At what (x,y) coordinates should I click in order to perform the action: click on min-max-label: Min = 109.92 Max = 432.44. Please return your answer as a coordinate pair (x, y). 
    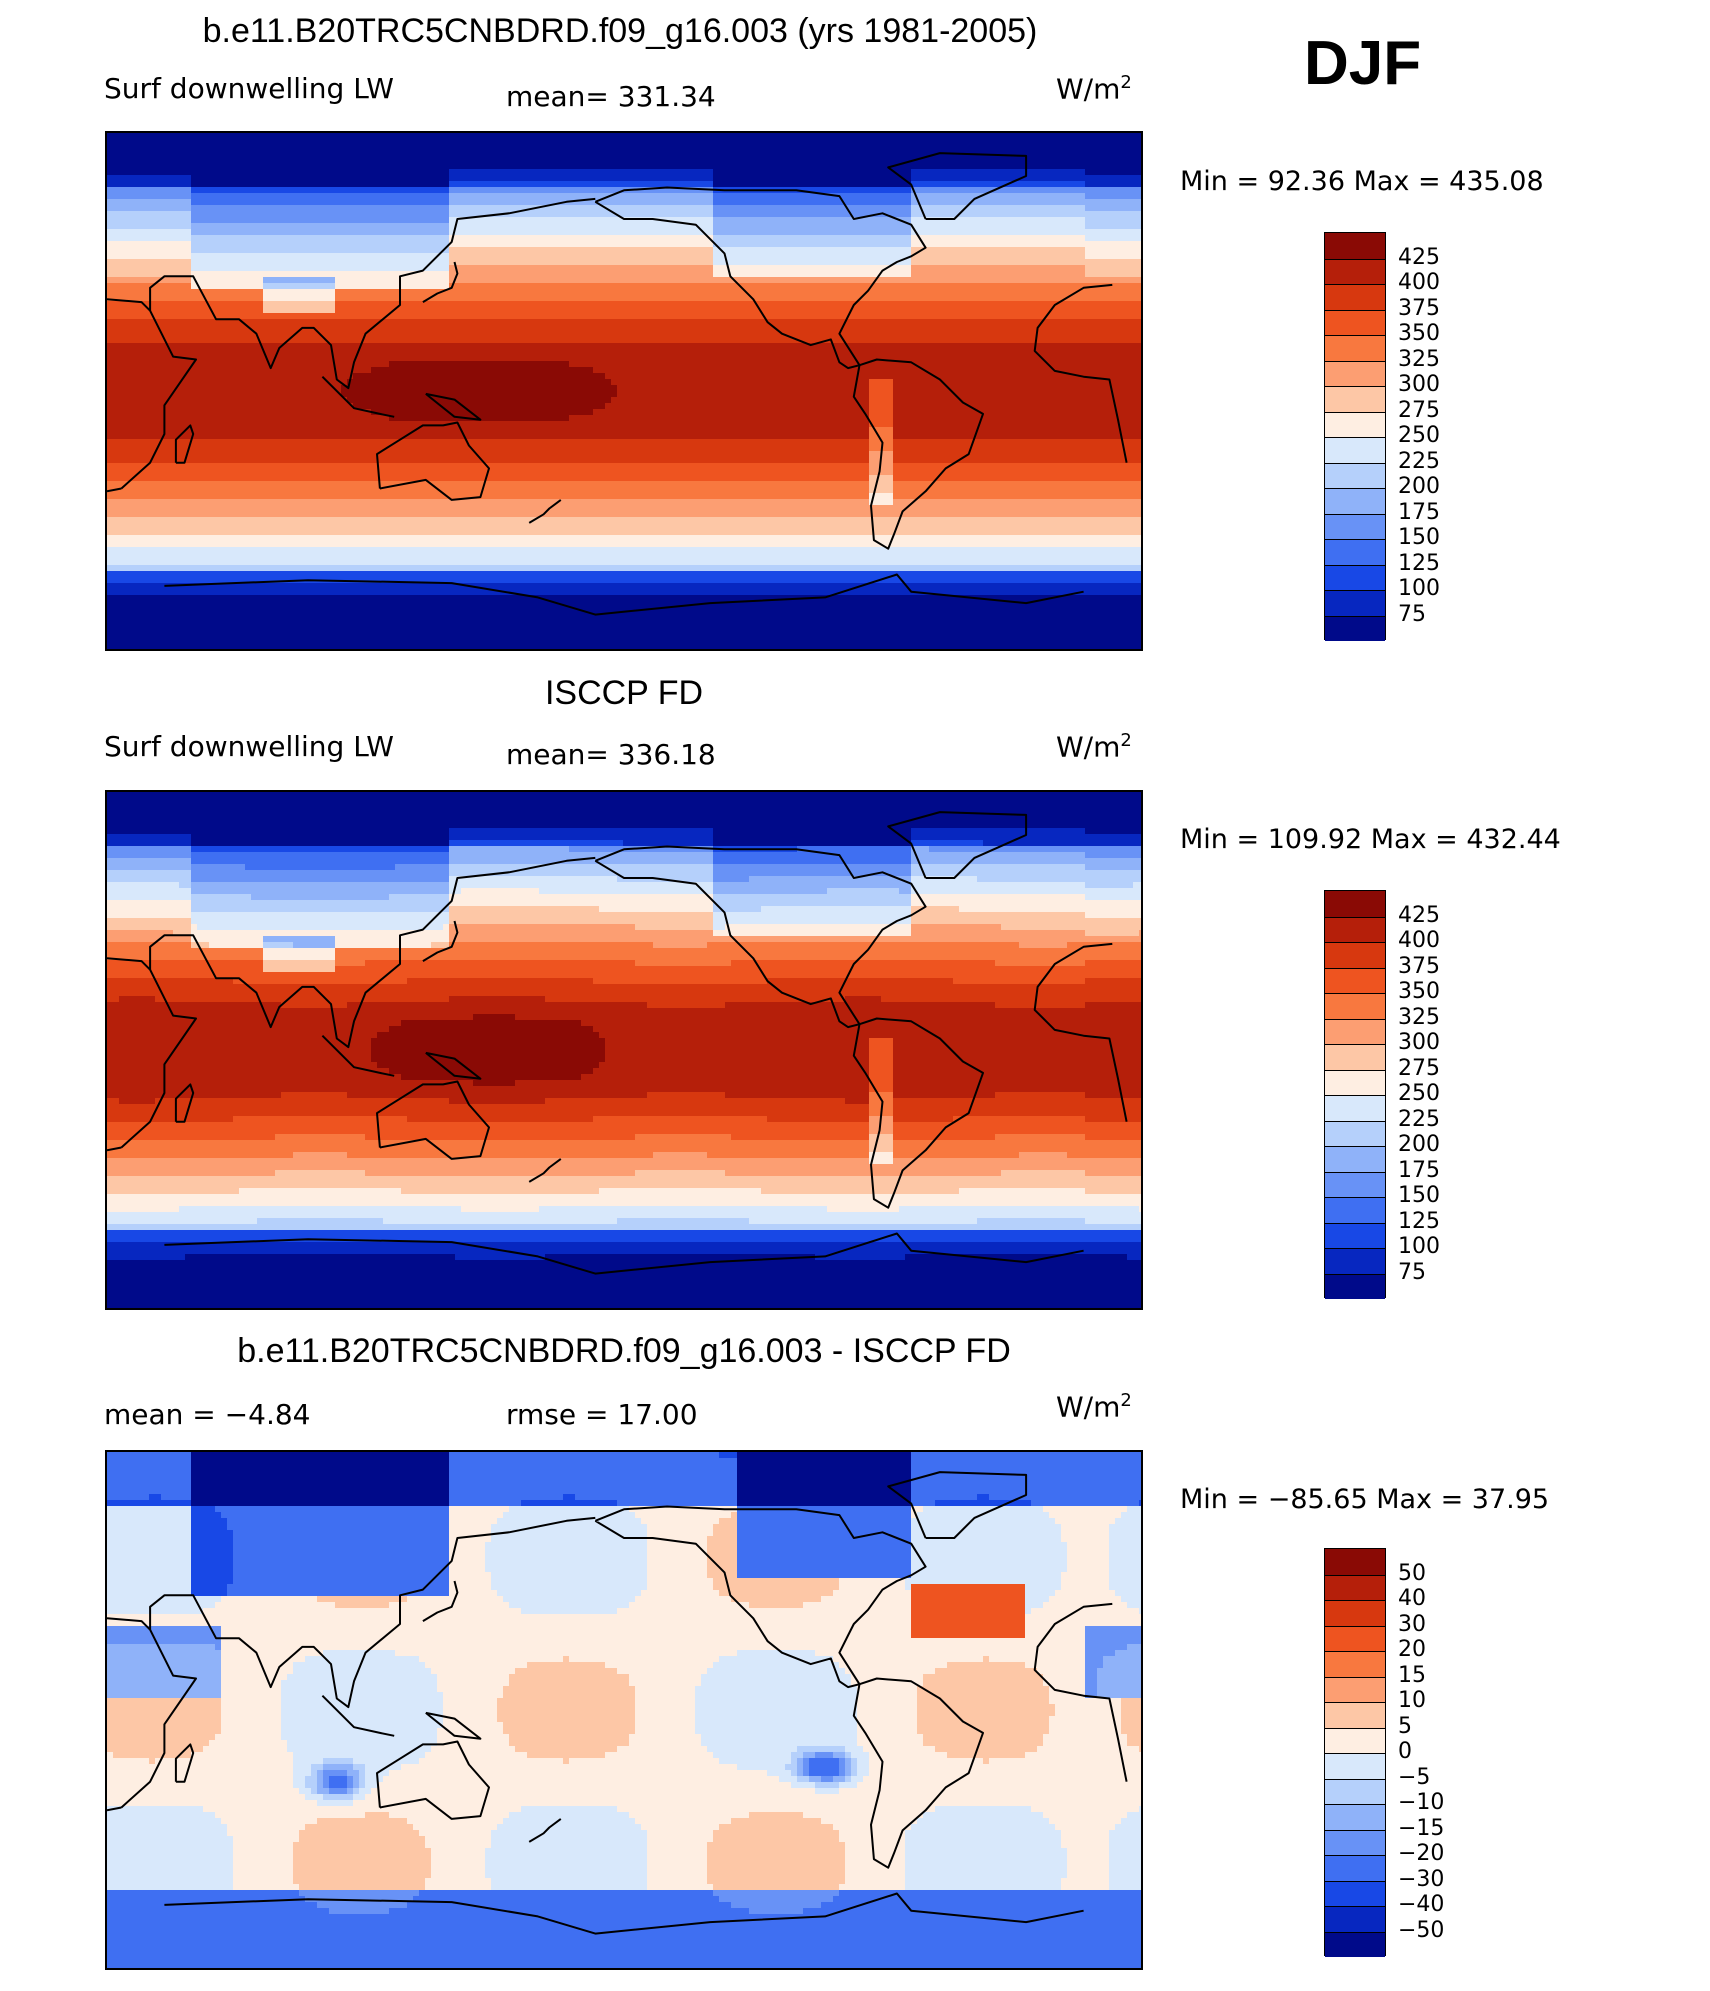
    Looking at the image, I should click on (1370, 839).